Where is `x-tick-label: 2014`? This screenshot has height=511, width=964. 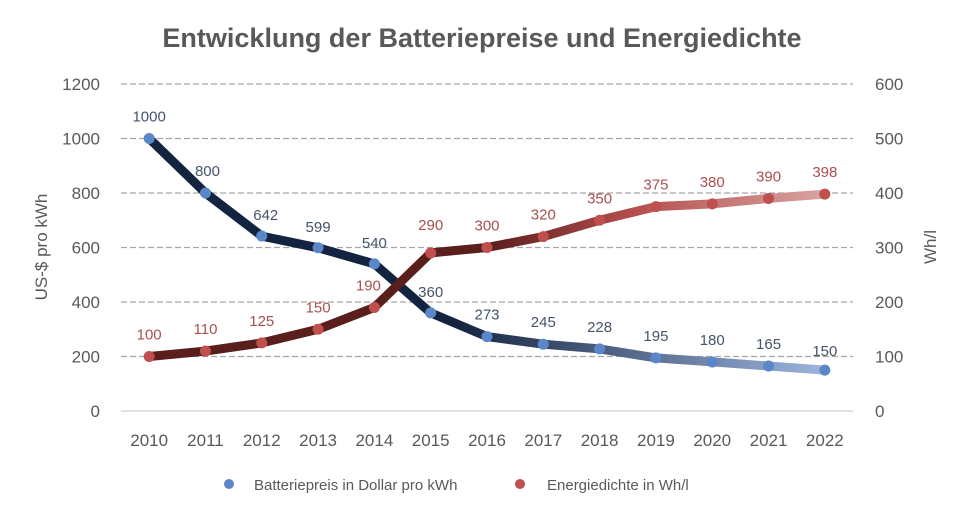
x-tick-label: 2014 is located at coordinates (374, 440).